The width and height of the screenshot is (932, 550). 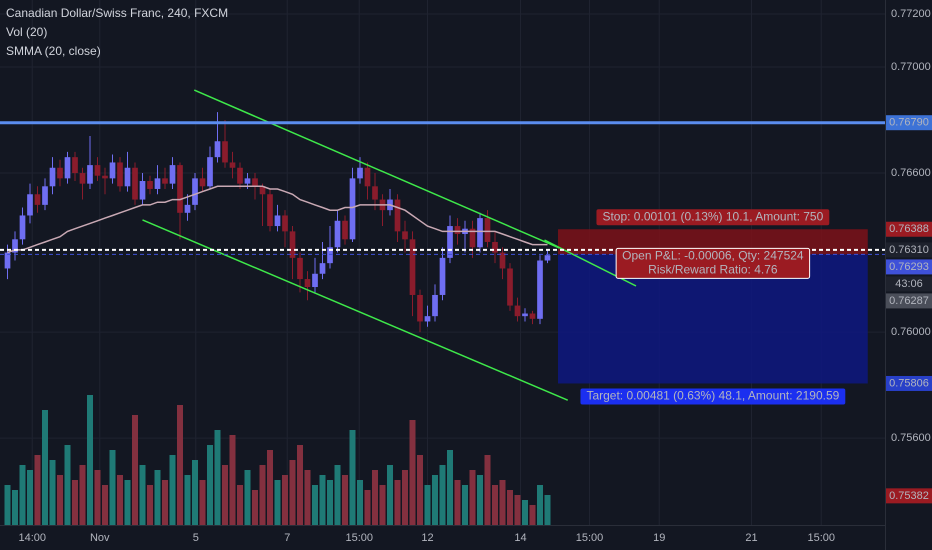 What do you see at coordinates (911, 332) in the screenshot?
I see `y-tick-label: 0.76000` at bounding box center [911, 332].